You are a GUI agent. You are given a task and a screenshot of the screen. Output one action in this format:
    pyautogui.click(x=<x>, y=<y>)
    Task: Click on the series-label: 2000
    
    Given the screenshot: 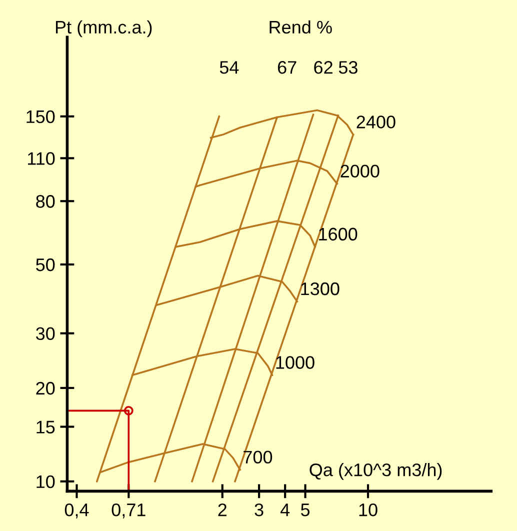 What is the action you would take?
    pyautogui.click(x=360, y=171)
    